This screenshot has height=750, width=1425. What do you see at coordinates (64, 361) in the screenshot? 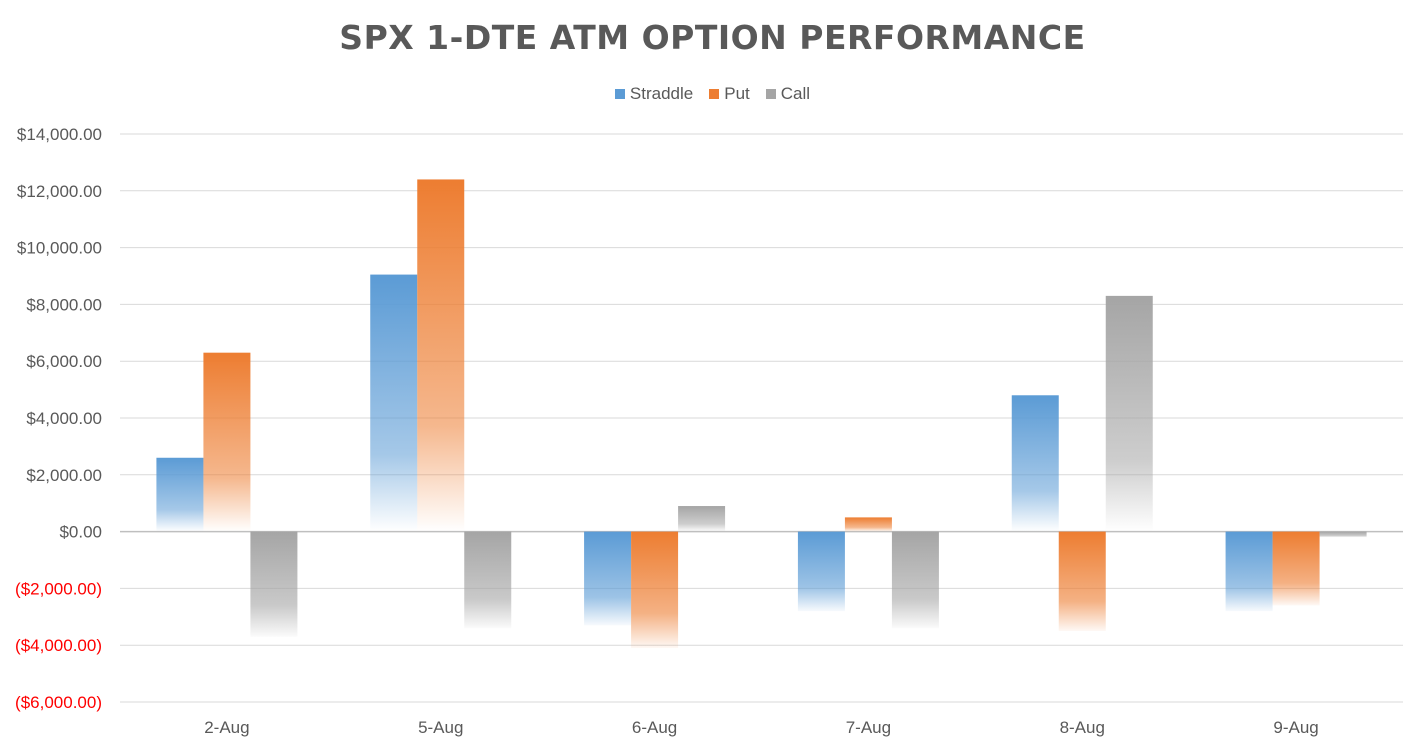
I see `y-tick-label: $6,000.00` at bounding box center [64, 361].